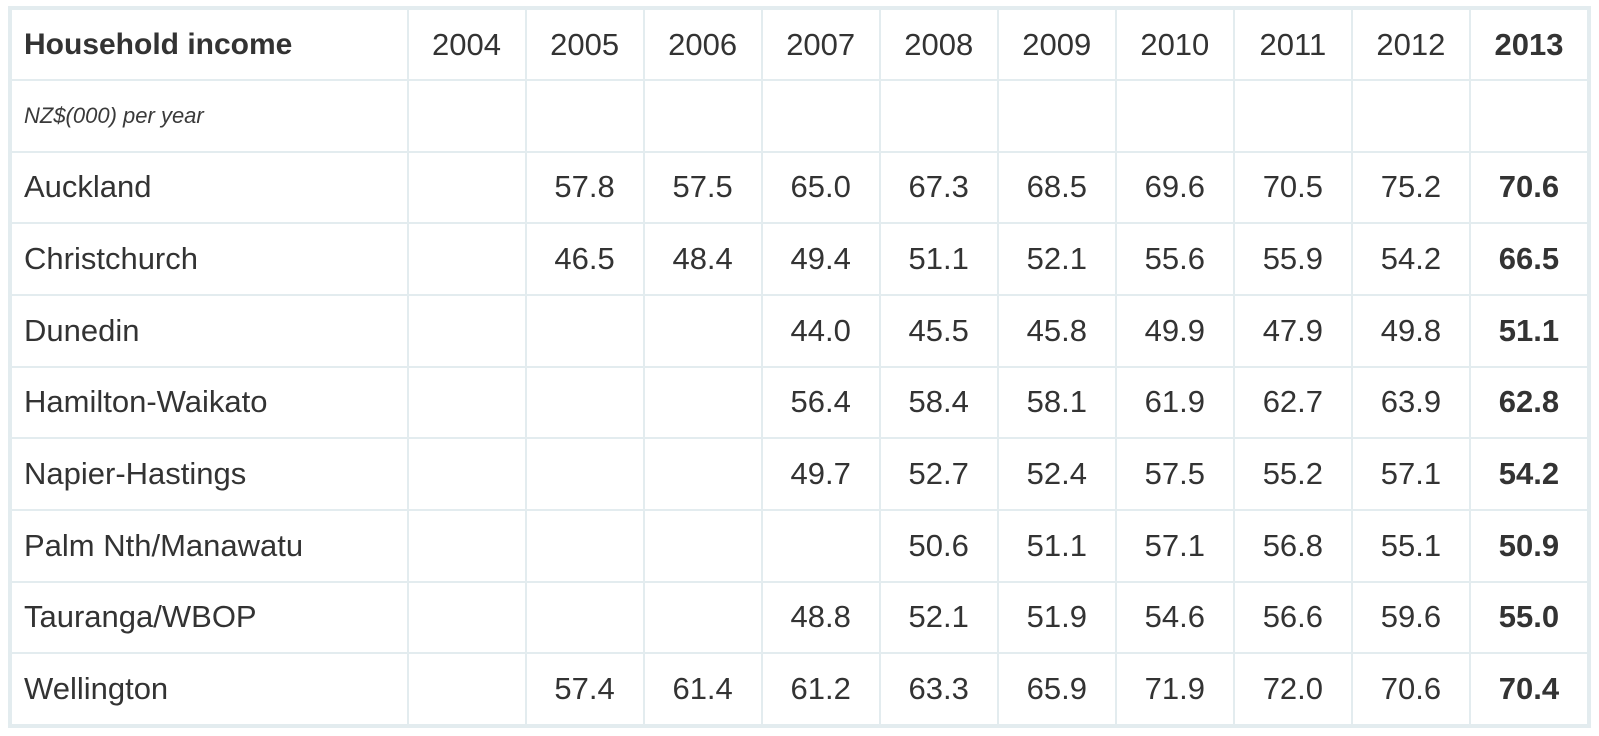 The height and width of the screenshot is (736, 1599). What do you see at coordinates (209, 402) in the screenshot?
I see `row-label: Hamilton-Waikato` at bounding box center [209, 402].